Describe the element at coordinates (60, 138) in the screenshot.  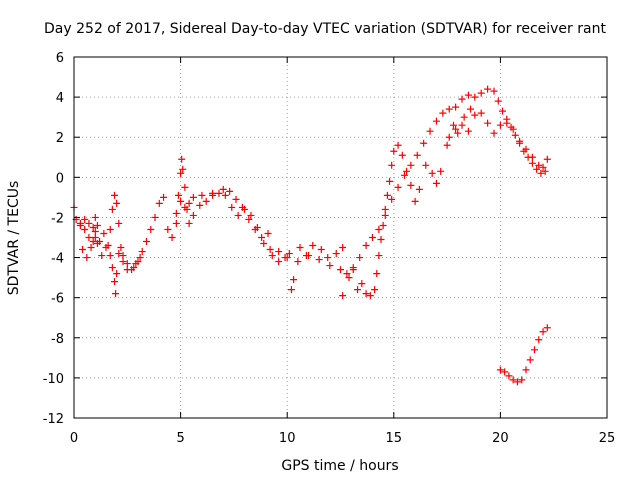
I see `y-tick-label: 2` at that location.